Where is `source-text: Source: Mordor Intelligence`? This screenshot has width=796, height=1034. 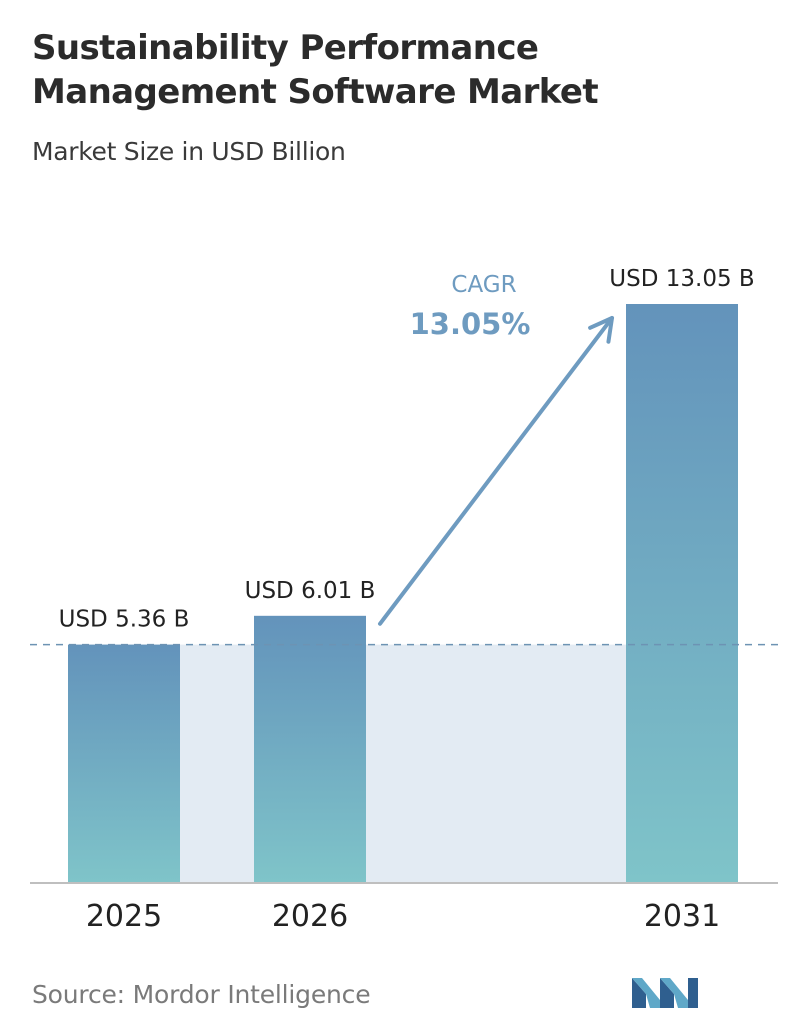 source-text: Source: Mordor Intelligence is located at coordinates (201, 994).